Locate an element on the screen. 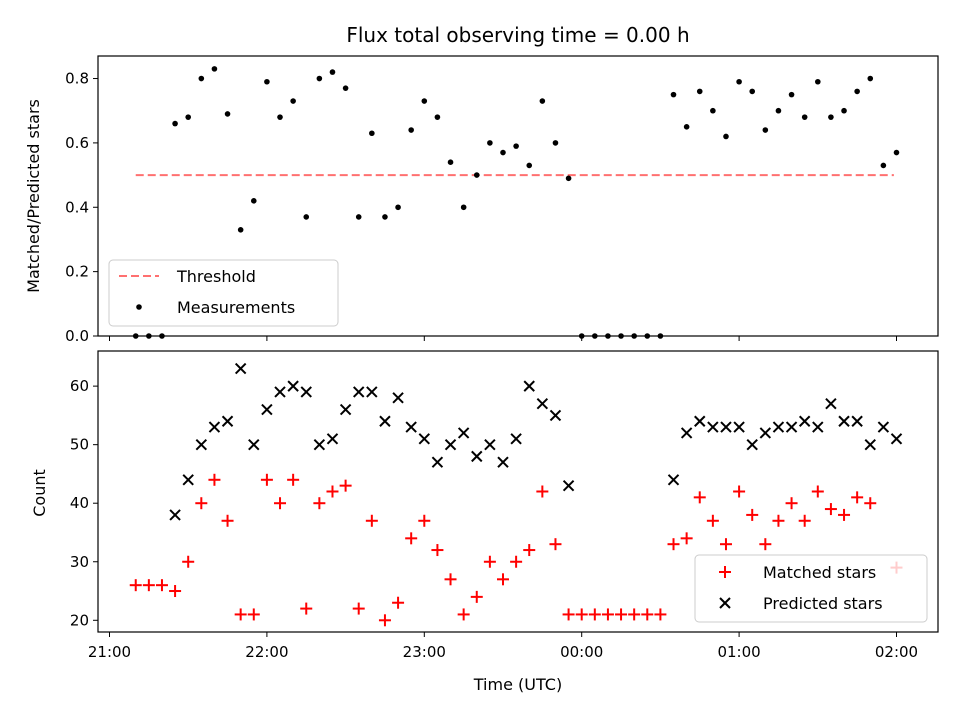 This screenshot has width=960, height=720. legend-measurements-label: Measurements is located at coordinates (236, 307).